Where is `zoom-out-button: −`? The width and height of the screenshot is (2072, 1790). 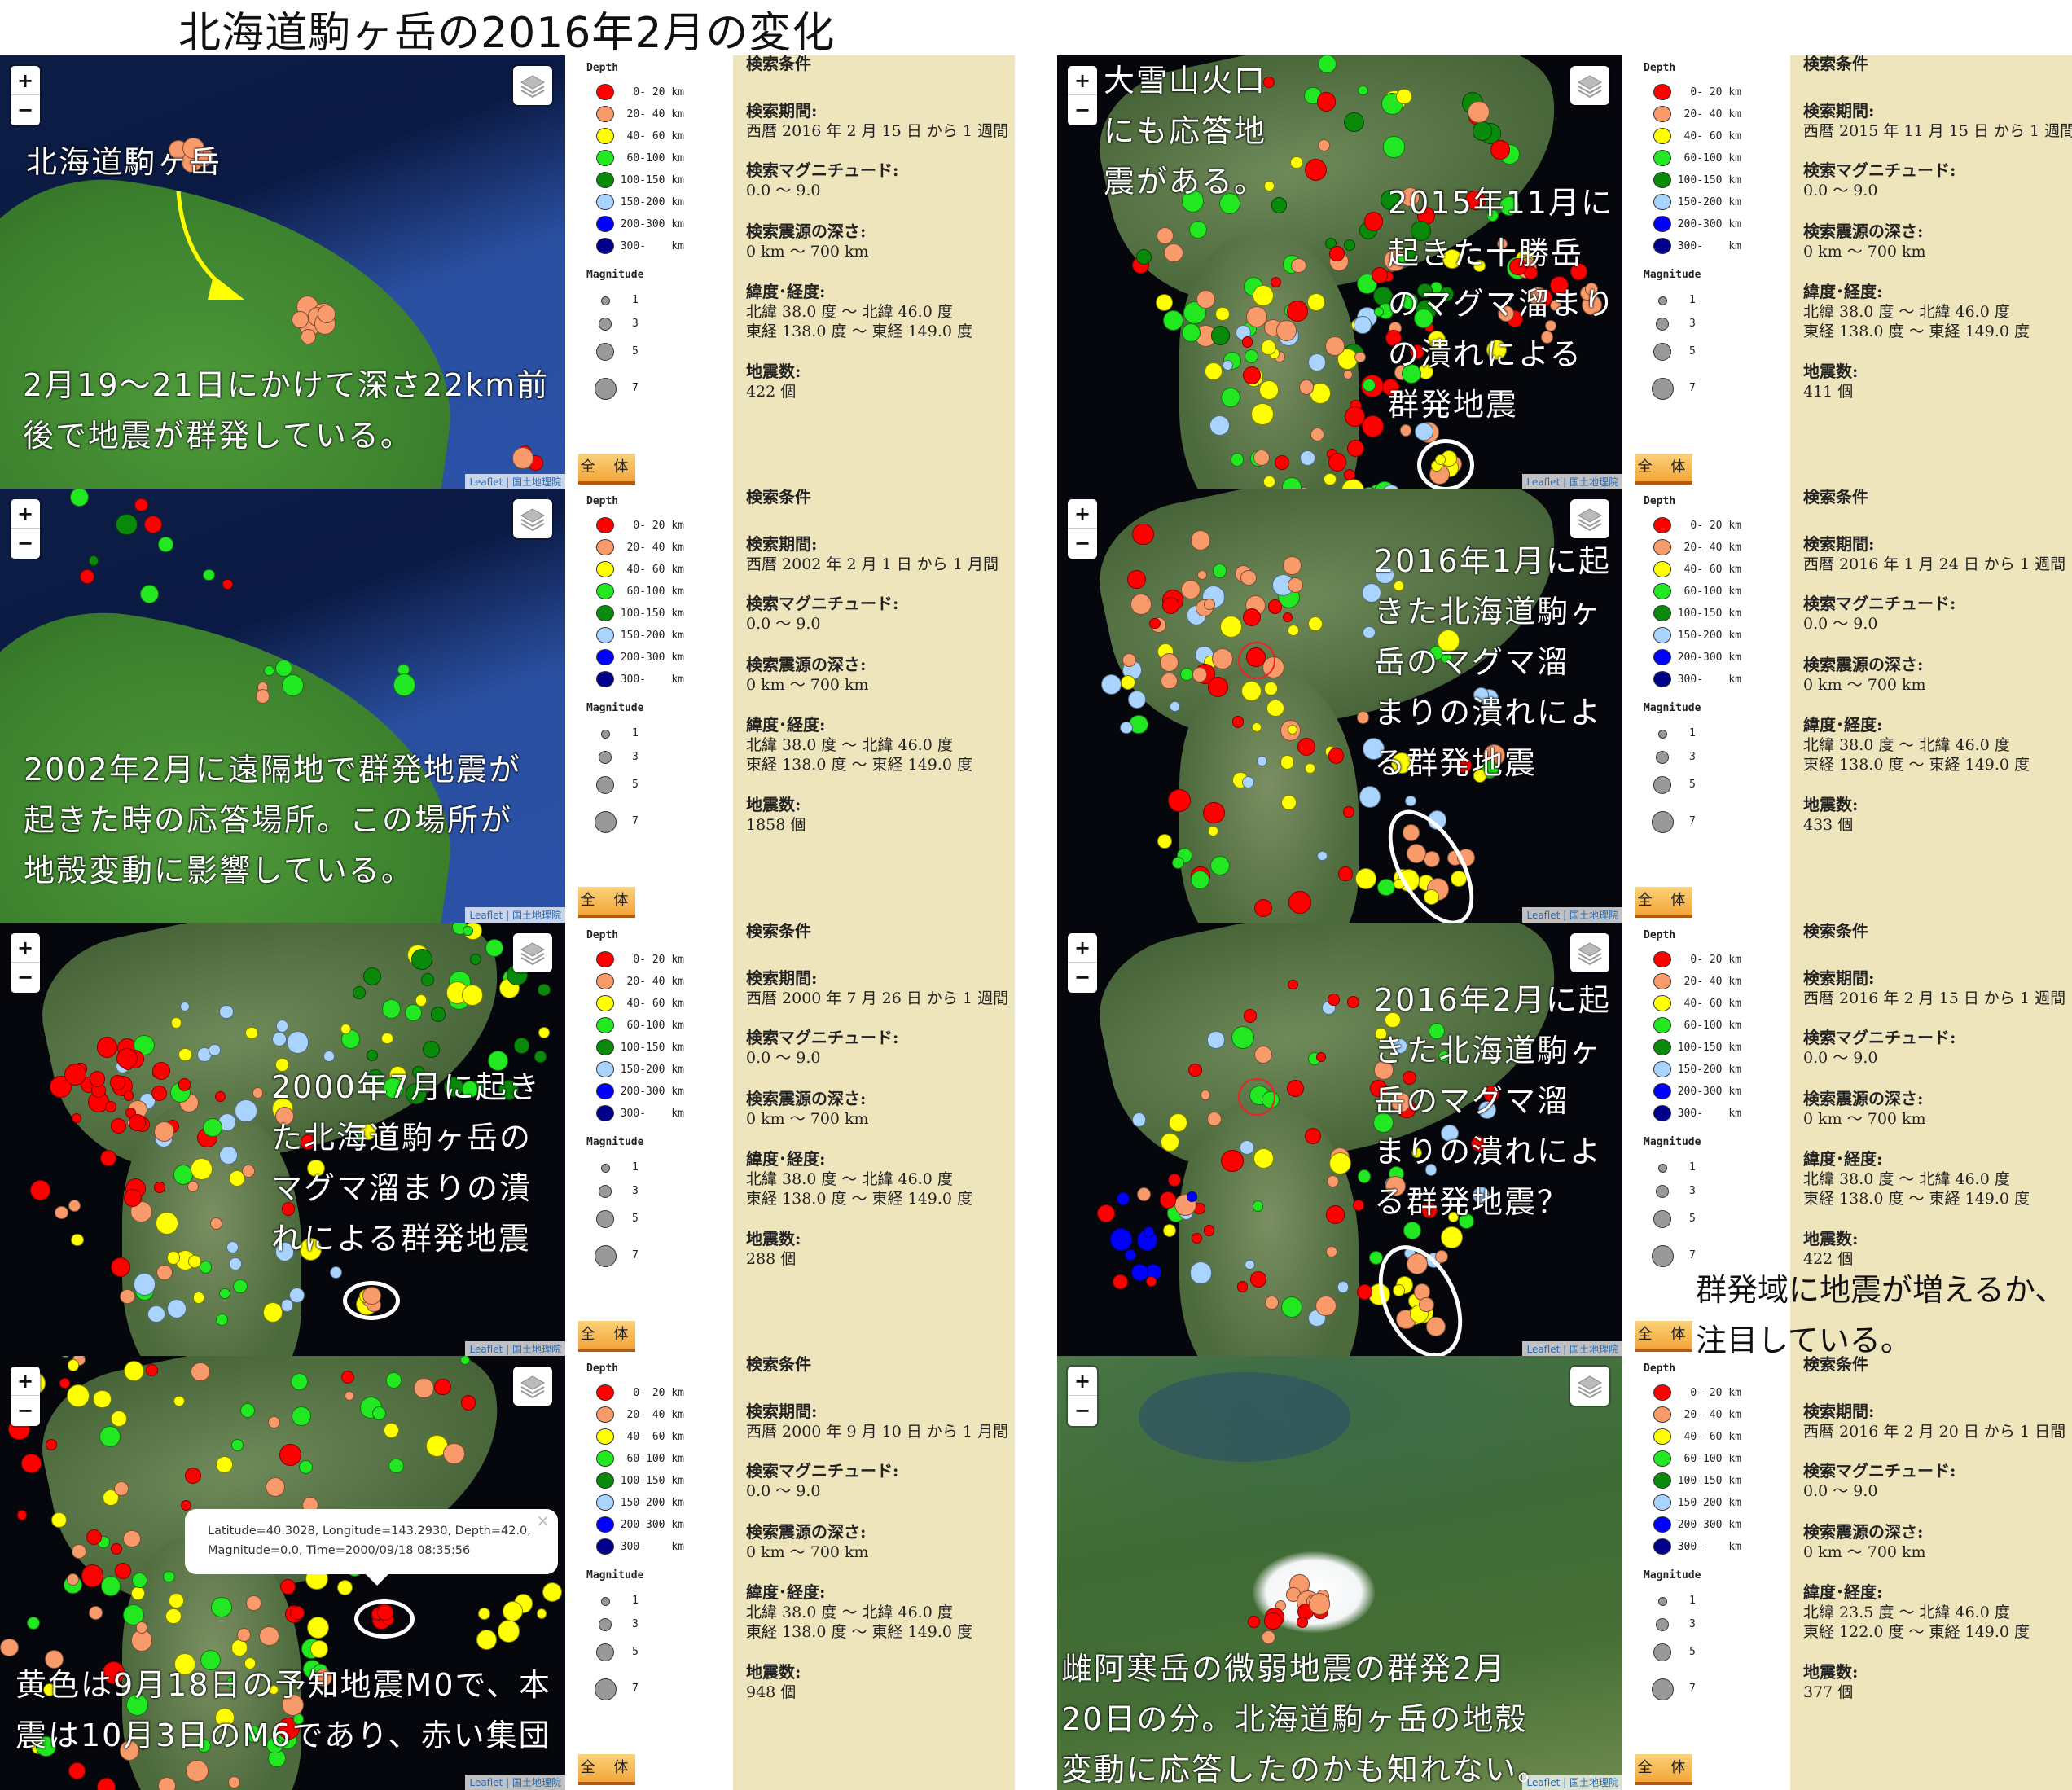 zoom-out-button: − is located at coordinates (1082, 977).